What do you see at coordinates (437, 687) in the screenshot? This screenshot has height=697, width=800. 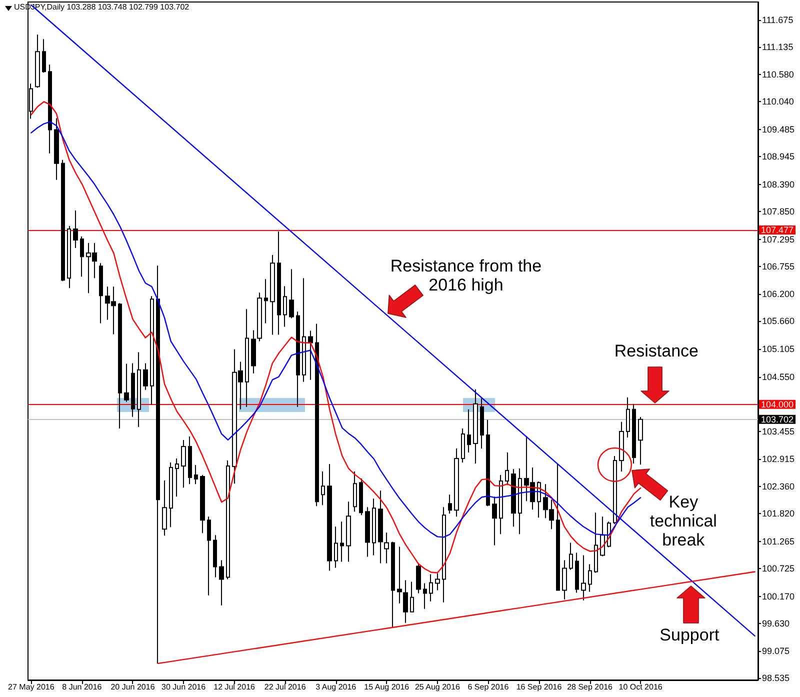 I see `x-tick-label: 25 Aug 2016` at bounding box center [437, 687].